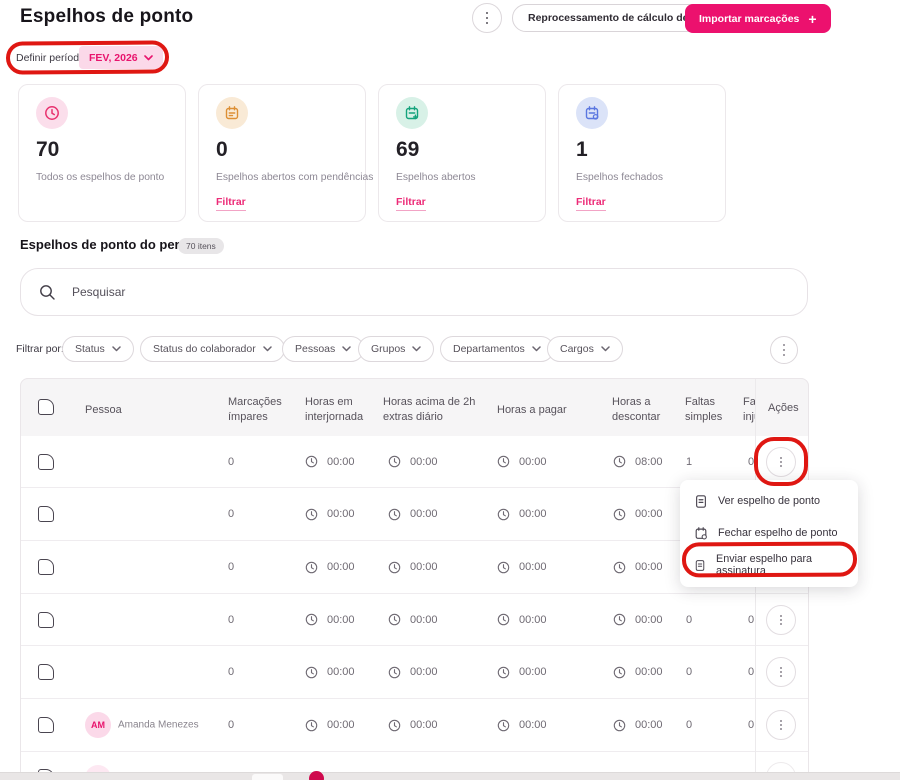 The image size is (900, 780). Describe the element at coordinates (701, 532) in the screenshot. I see `calendar-close-icon` at that location.